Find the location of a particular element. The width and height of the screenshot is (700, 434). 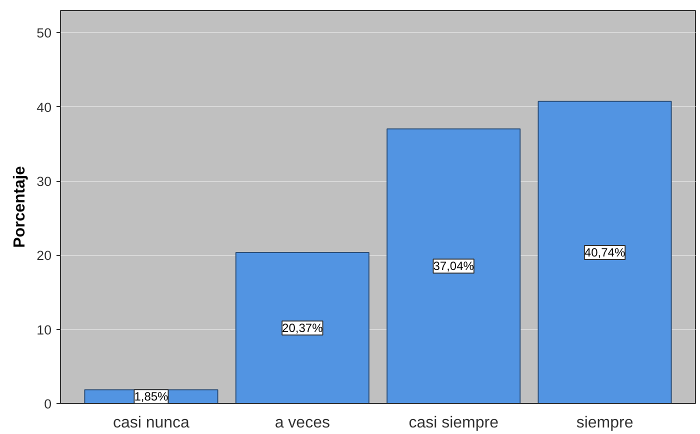

data-label: 20,37% is located at coordinates (303, 327).